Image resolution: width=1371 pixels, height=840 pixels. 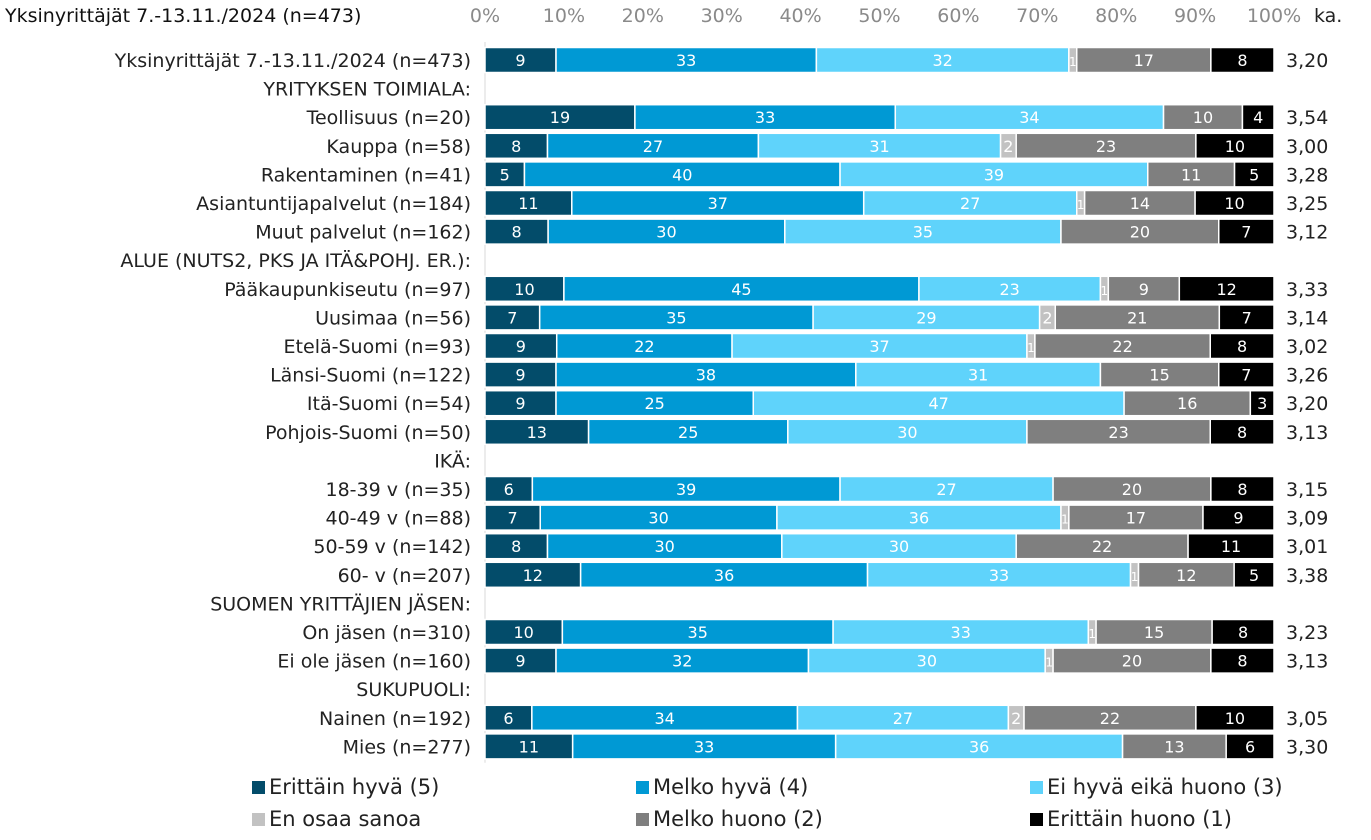 I want to click on chart-title: Yksinyrittäjät 7.-13.11./2024 (n=473), so click(x=182, y=16).